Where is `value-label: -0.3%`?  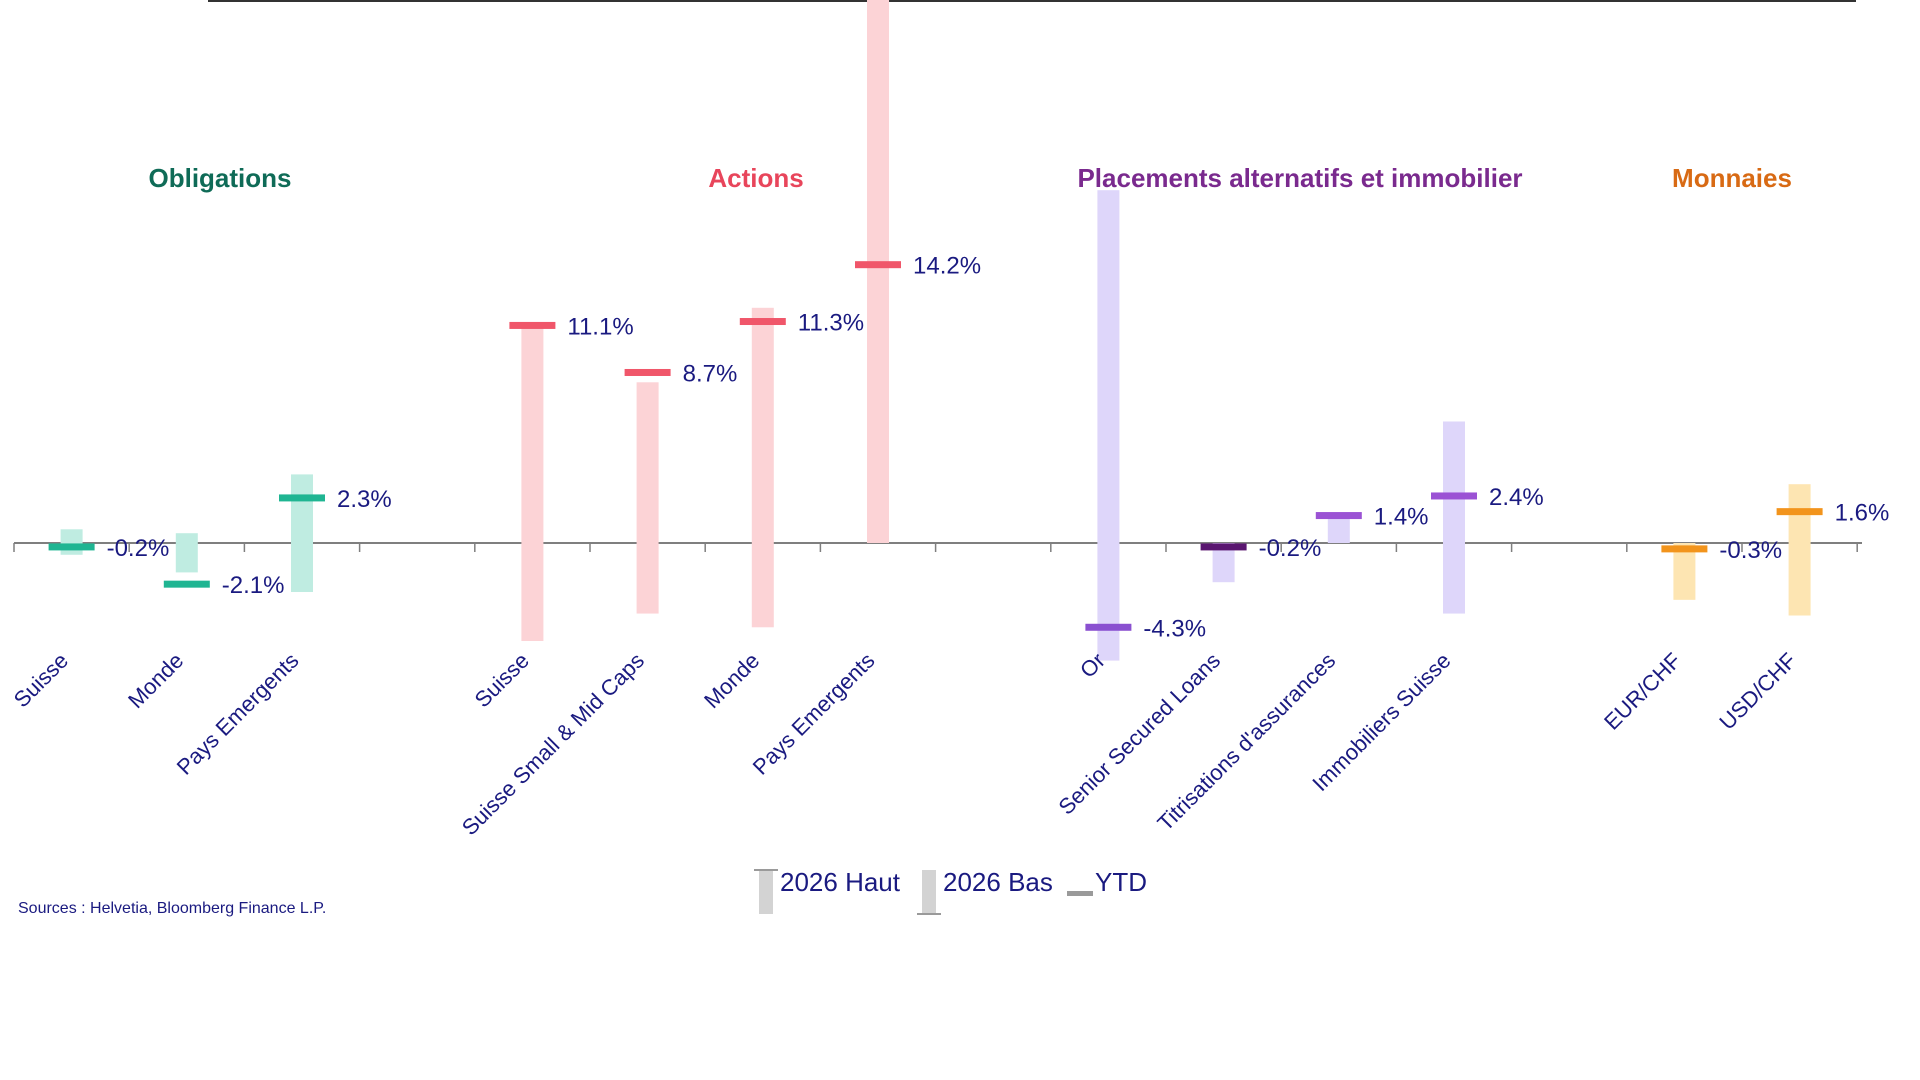 value-label: -0.3% is located at coordinates (1750, 550).